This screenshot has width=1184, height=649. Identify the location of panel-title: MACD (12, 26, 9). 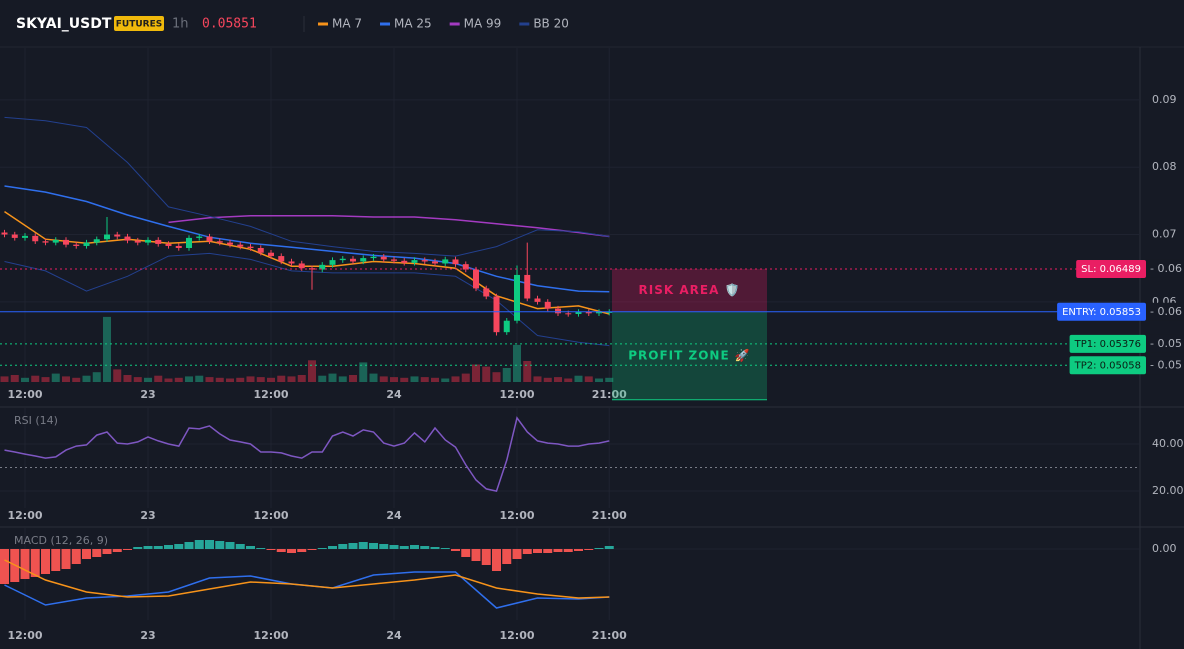
(61, 540).